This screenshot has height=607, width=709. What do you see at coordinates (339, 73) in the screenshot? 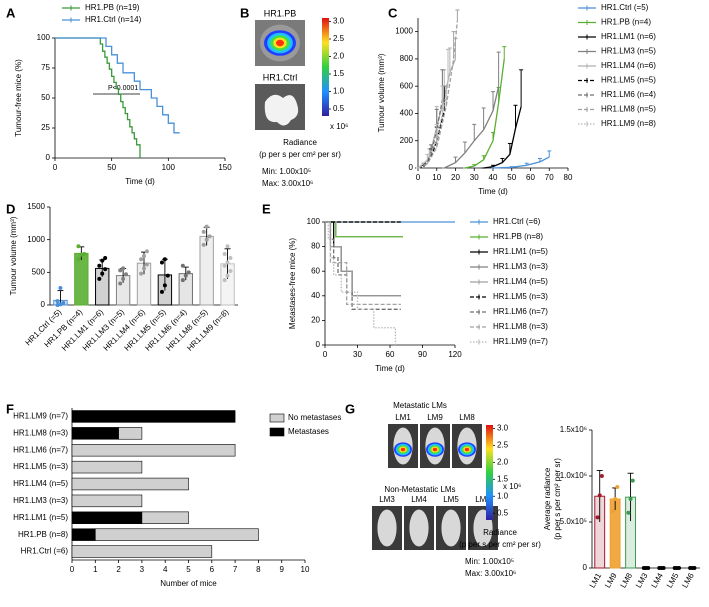
I see `colorbar-tick-label: 1.5` at bounding box center [339, 73].